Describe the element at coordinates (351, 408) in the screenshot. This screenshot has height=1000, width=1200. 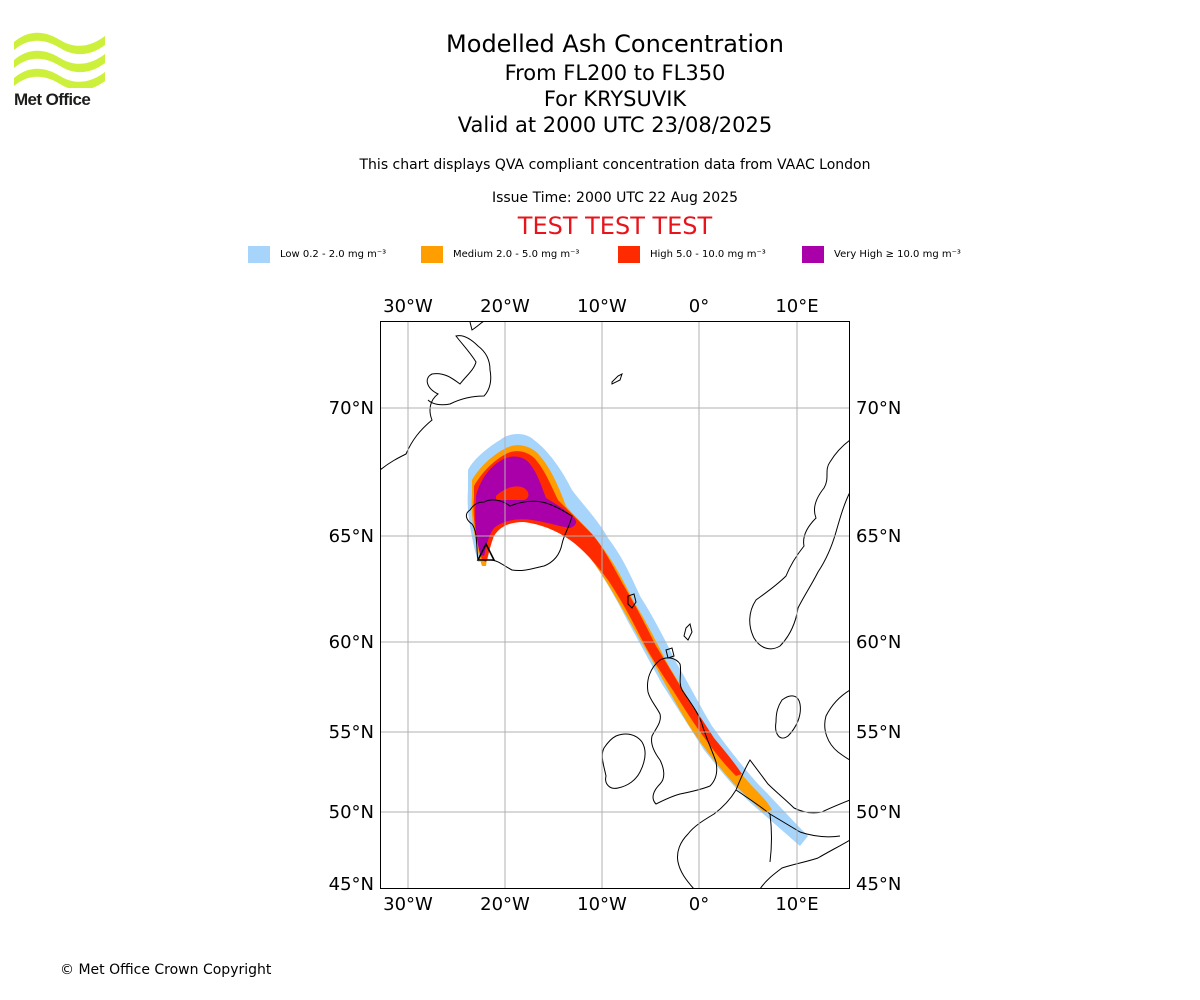
I see `lat-tick-left: 70°N` at that location.